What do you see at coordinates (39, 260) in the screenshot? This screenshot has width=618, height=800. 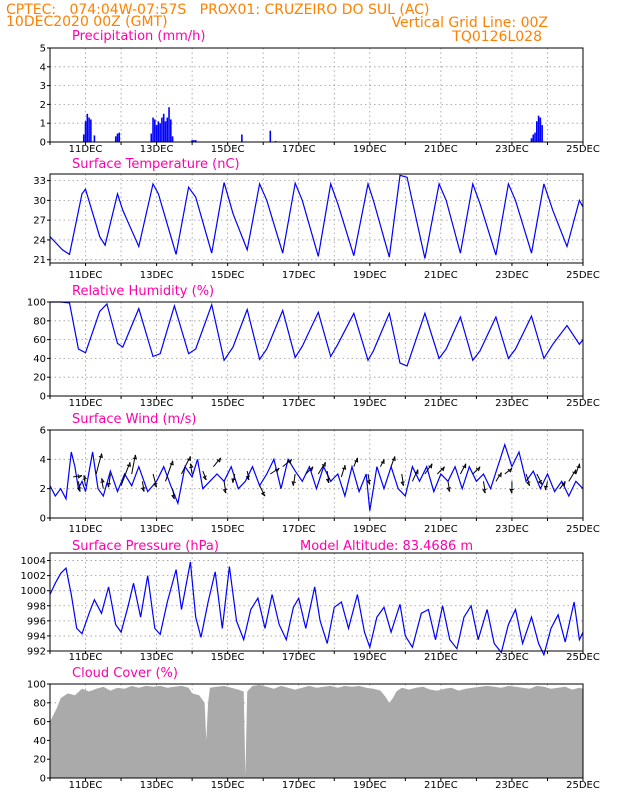 I see `y-tick-label: 21` at bounding box center [39, 260].